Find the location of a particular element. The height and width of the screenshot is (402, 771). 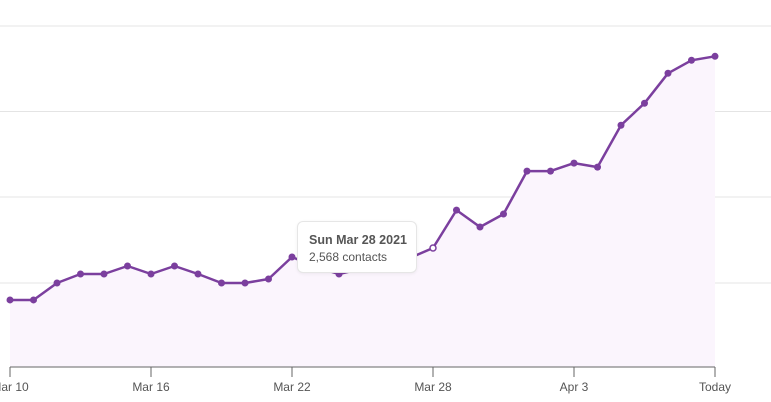

tooltip-date: Sun Mar 28 2021 is located at coordinates (358, 240).